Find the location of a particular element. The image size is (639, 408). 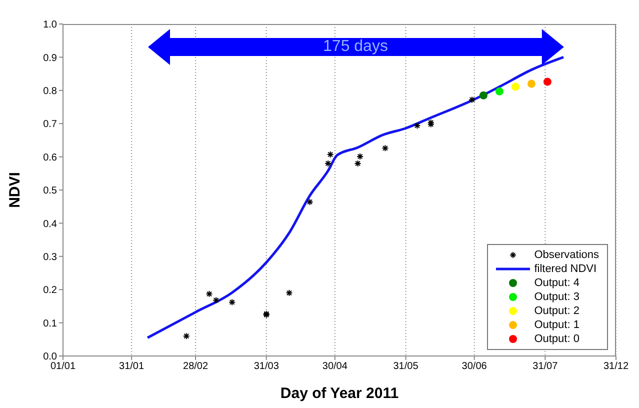

x-tick-label: 28/02 is located at coordinates (195, 366).